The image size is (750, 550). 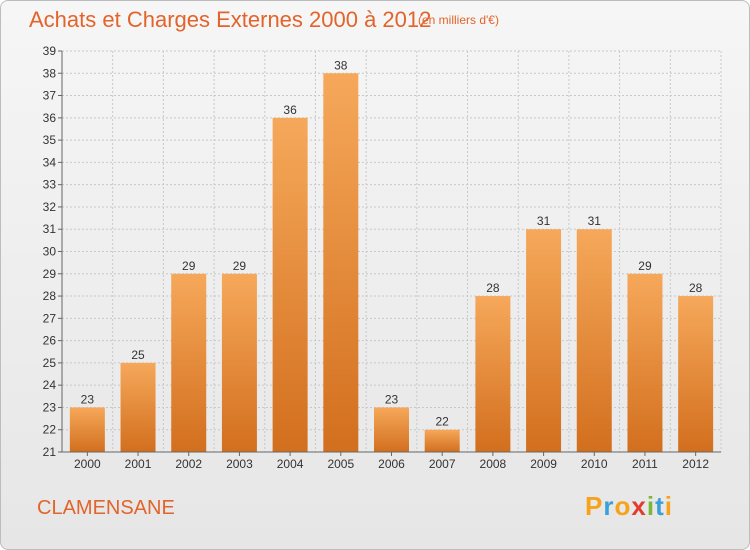 I want to click on x-tick-label: 2007, so click(x=442, y=464).